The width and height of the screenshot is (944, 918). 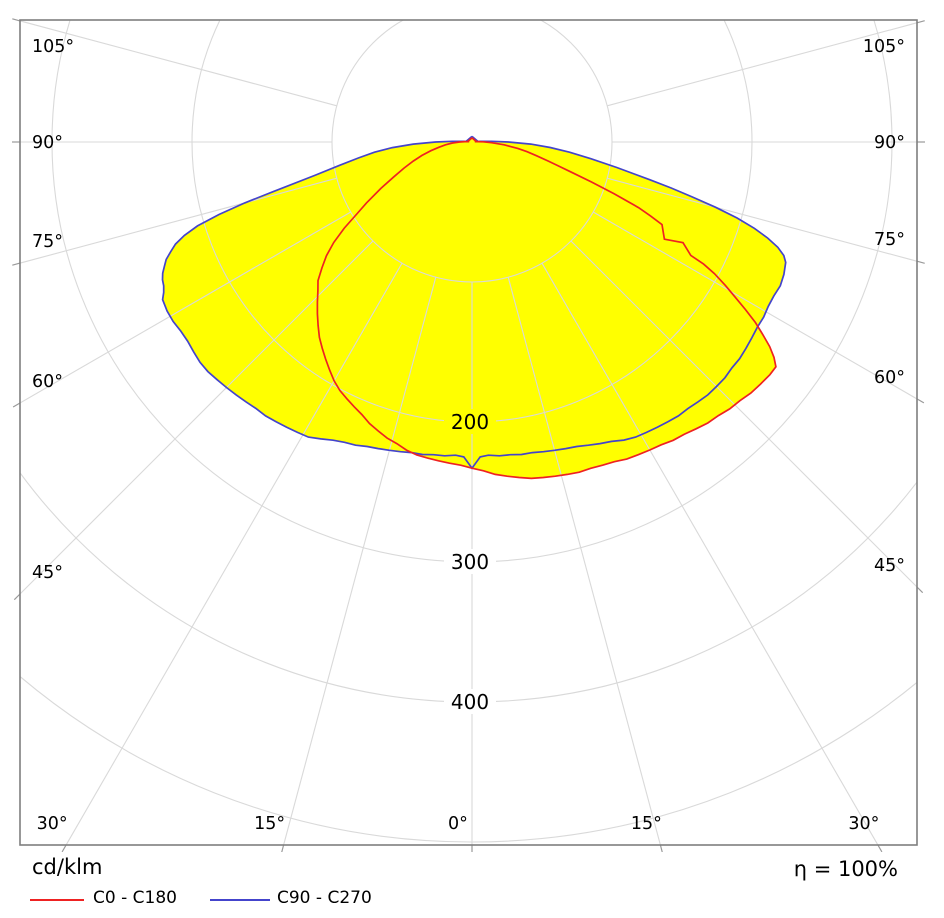 I want to click on legend-line-c90-c270, so click(x=240, y=900).